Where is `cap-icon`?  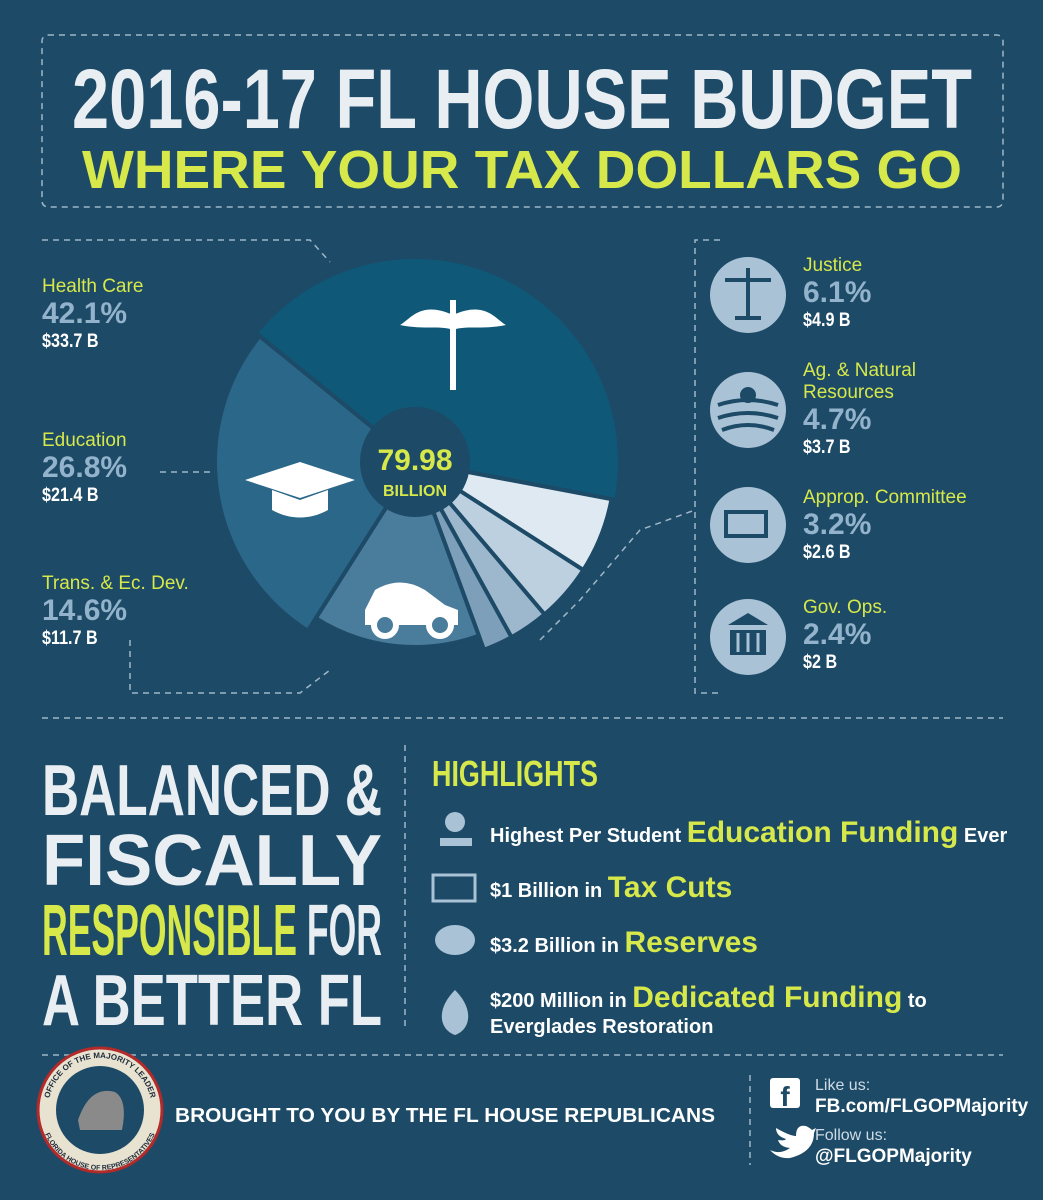
cap-icon is located at coordinates (300, 490).